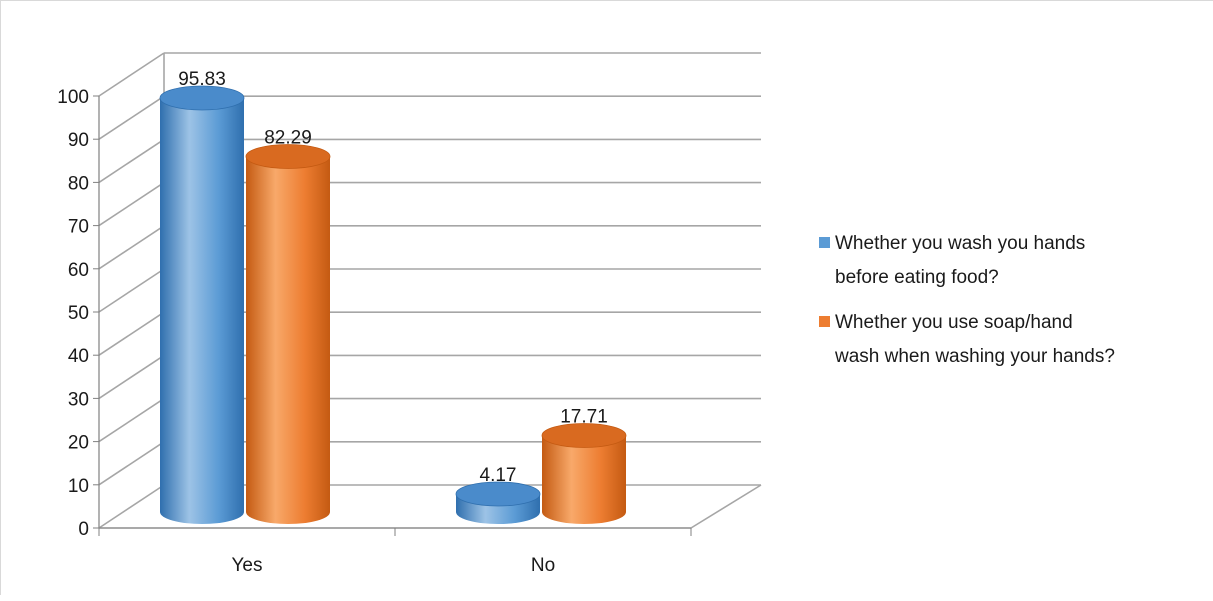 This screenshot has width=1213, height=601. Describe the element at coordinates (288, 138) in the screenshot. I see `data-label: 82.29` at that location.